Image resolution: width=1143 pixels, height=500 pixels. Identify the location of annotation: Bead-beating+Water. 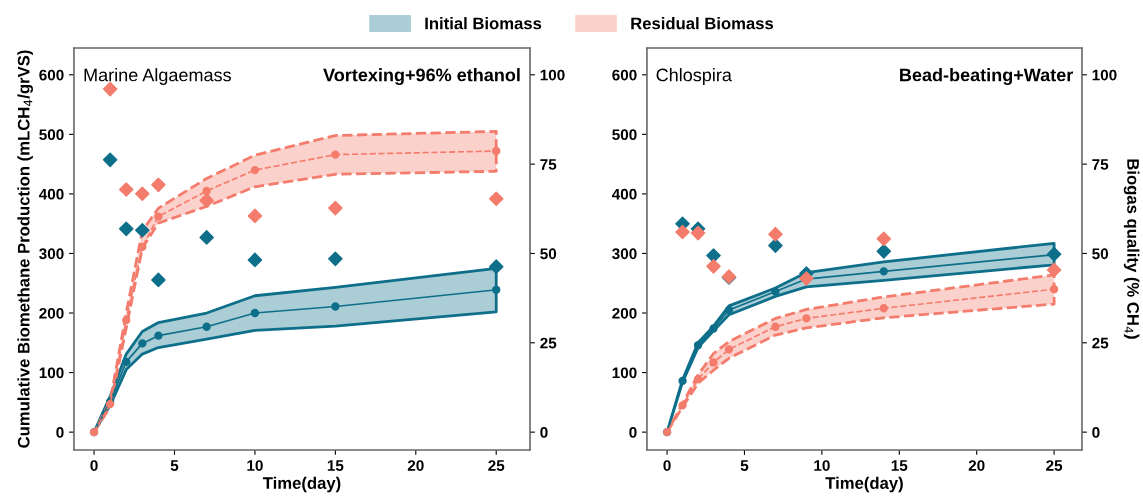
(986, 77).